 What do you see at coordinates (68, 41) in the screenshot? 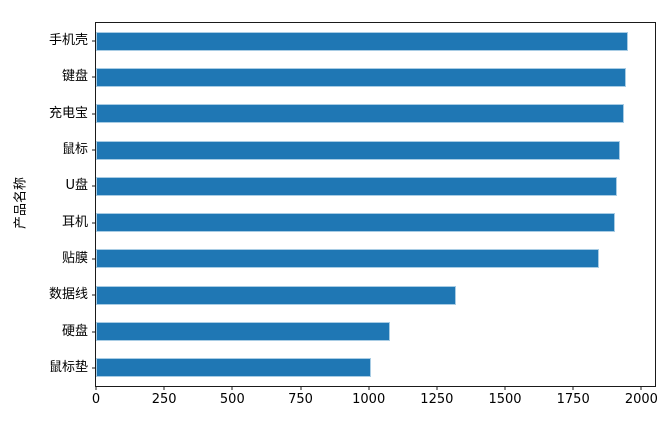
I see `y-tick-label: 手机壳` at bounding box center [68, 41].